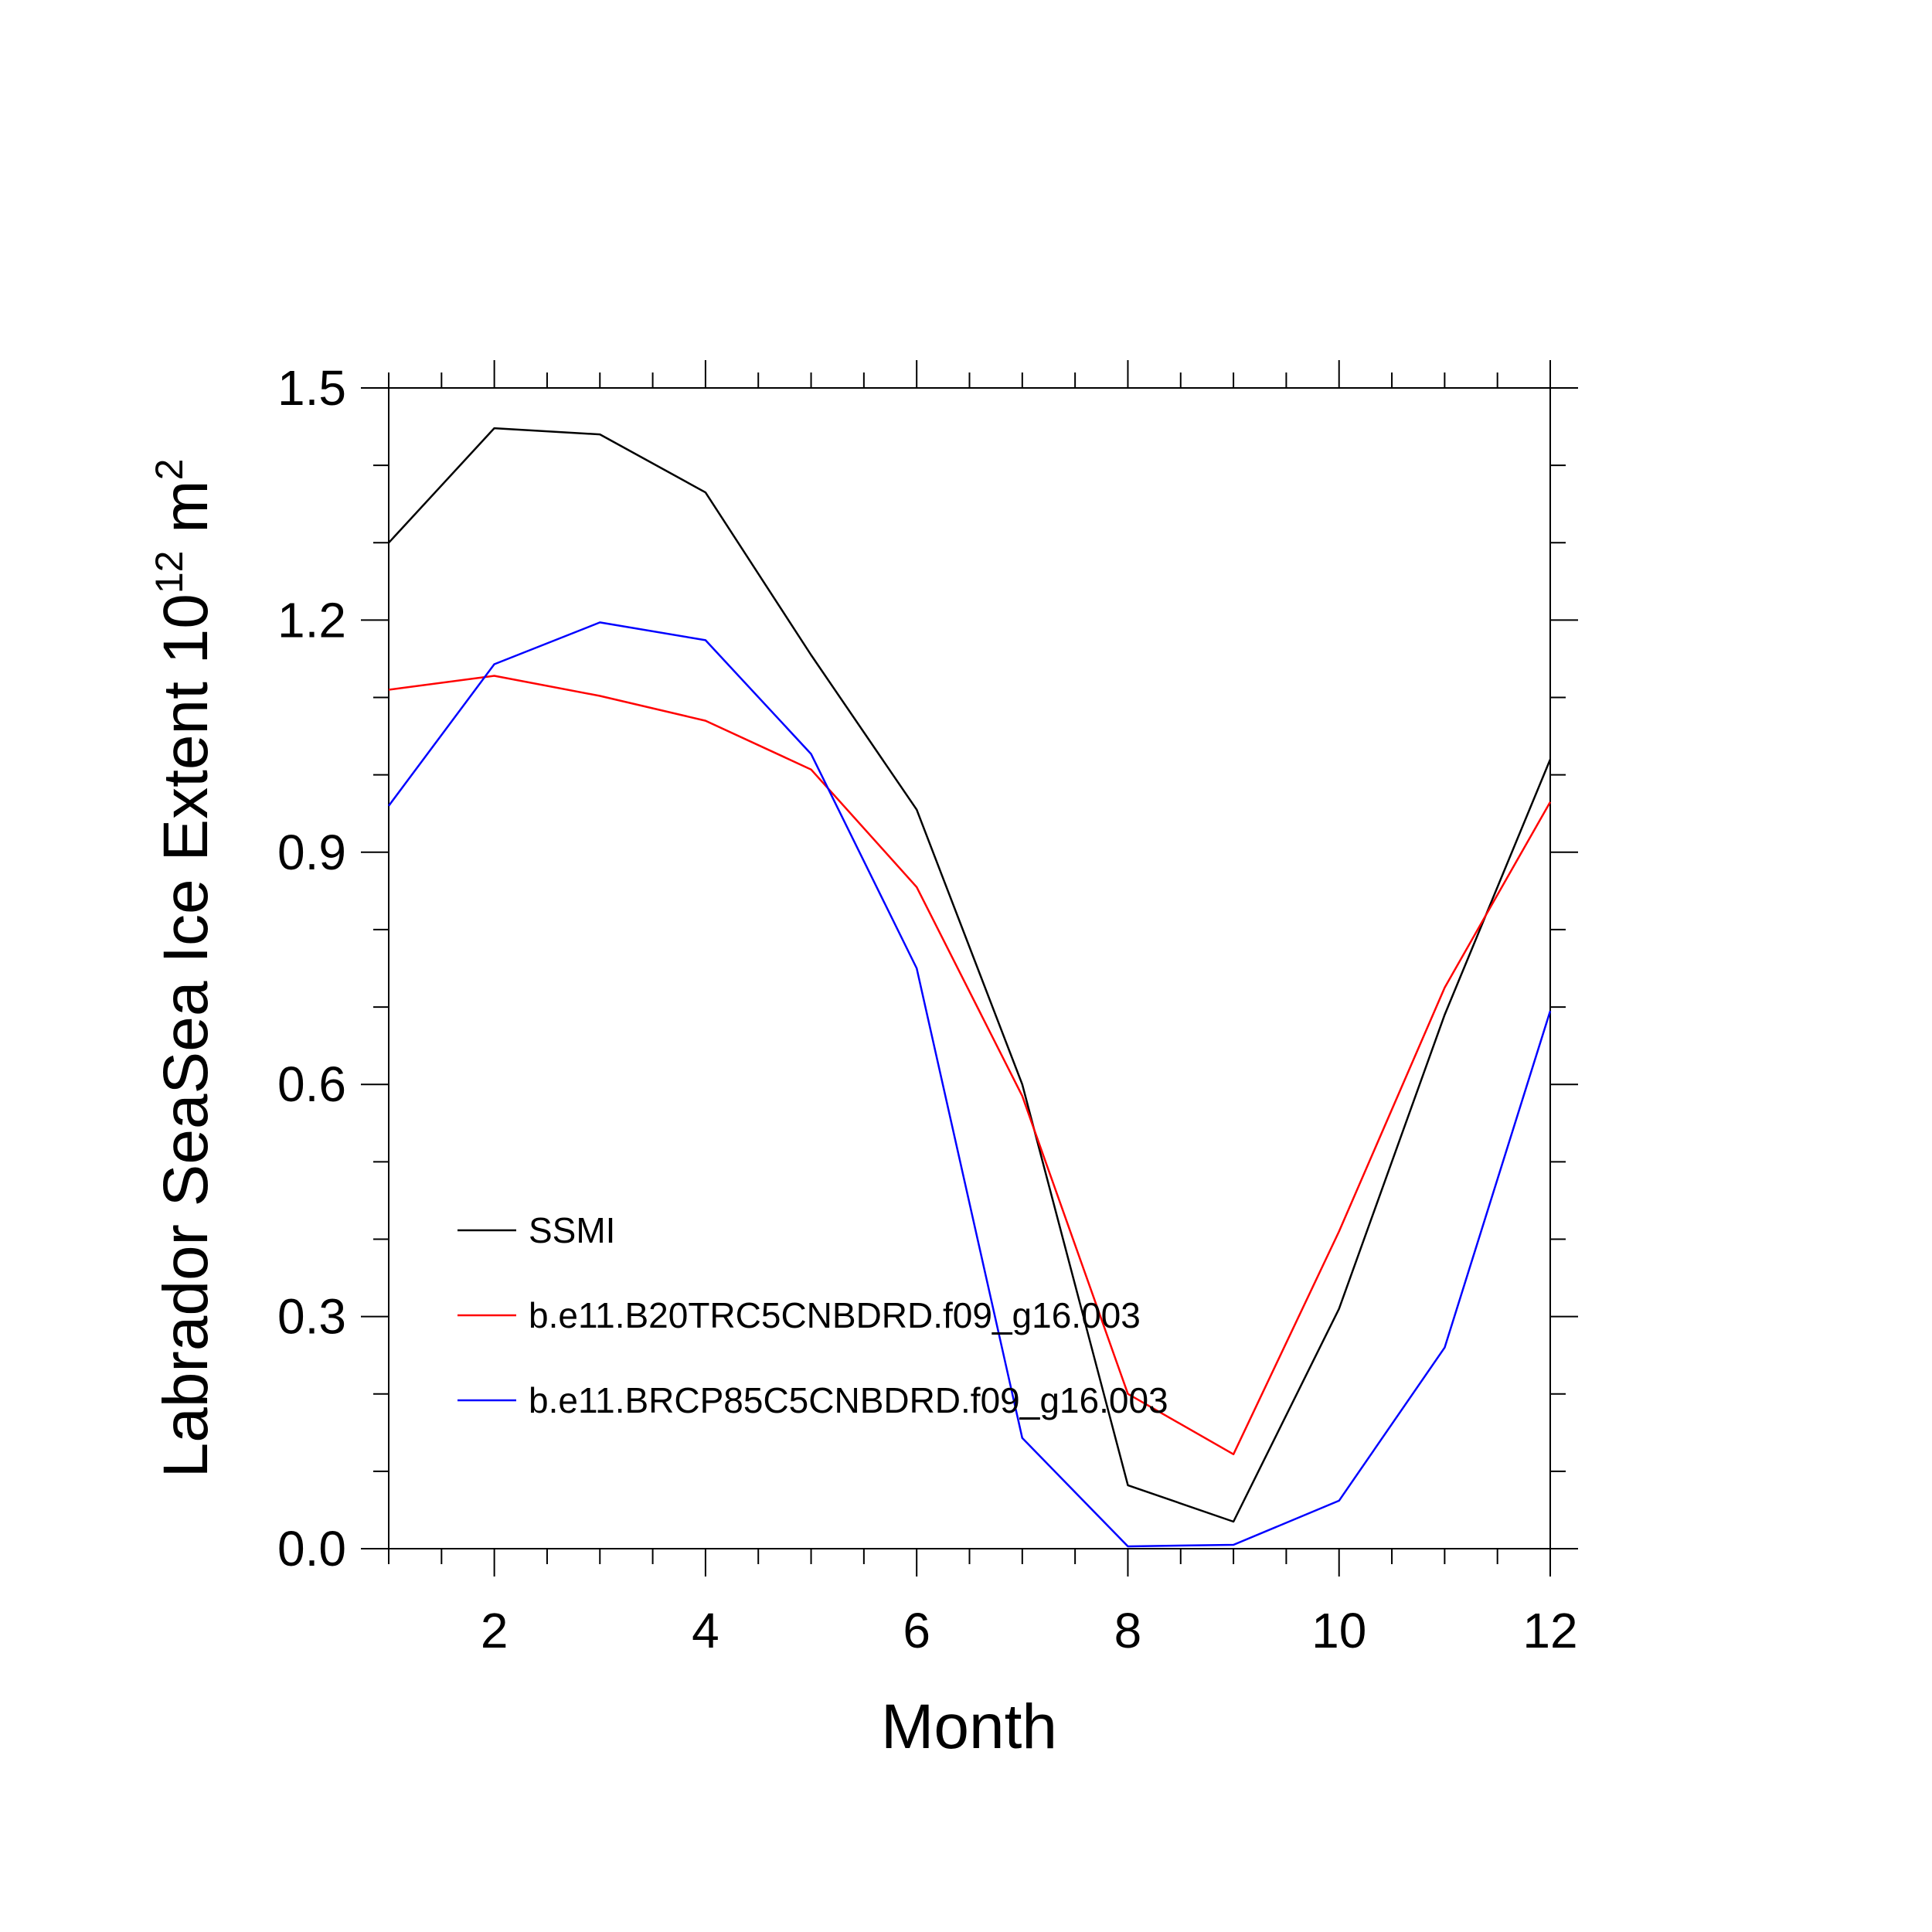 This screenshot has width=1932, height=1932. Describe the element at coordinates (495, 1630) in the screenshot. I see `x-tick-label: 2` at that location.